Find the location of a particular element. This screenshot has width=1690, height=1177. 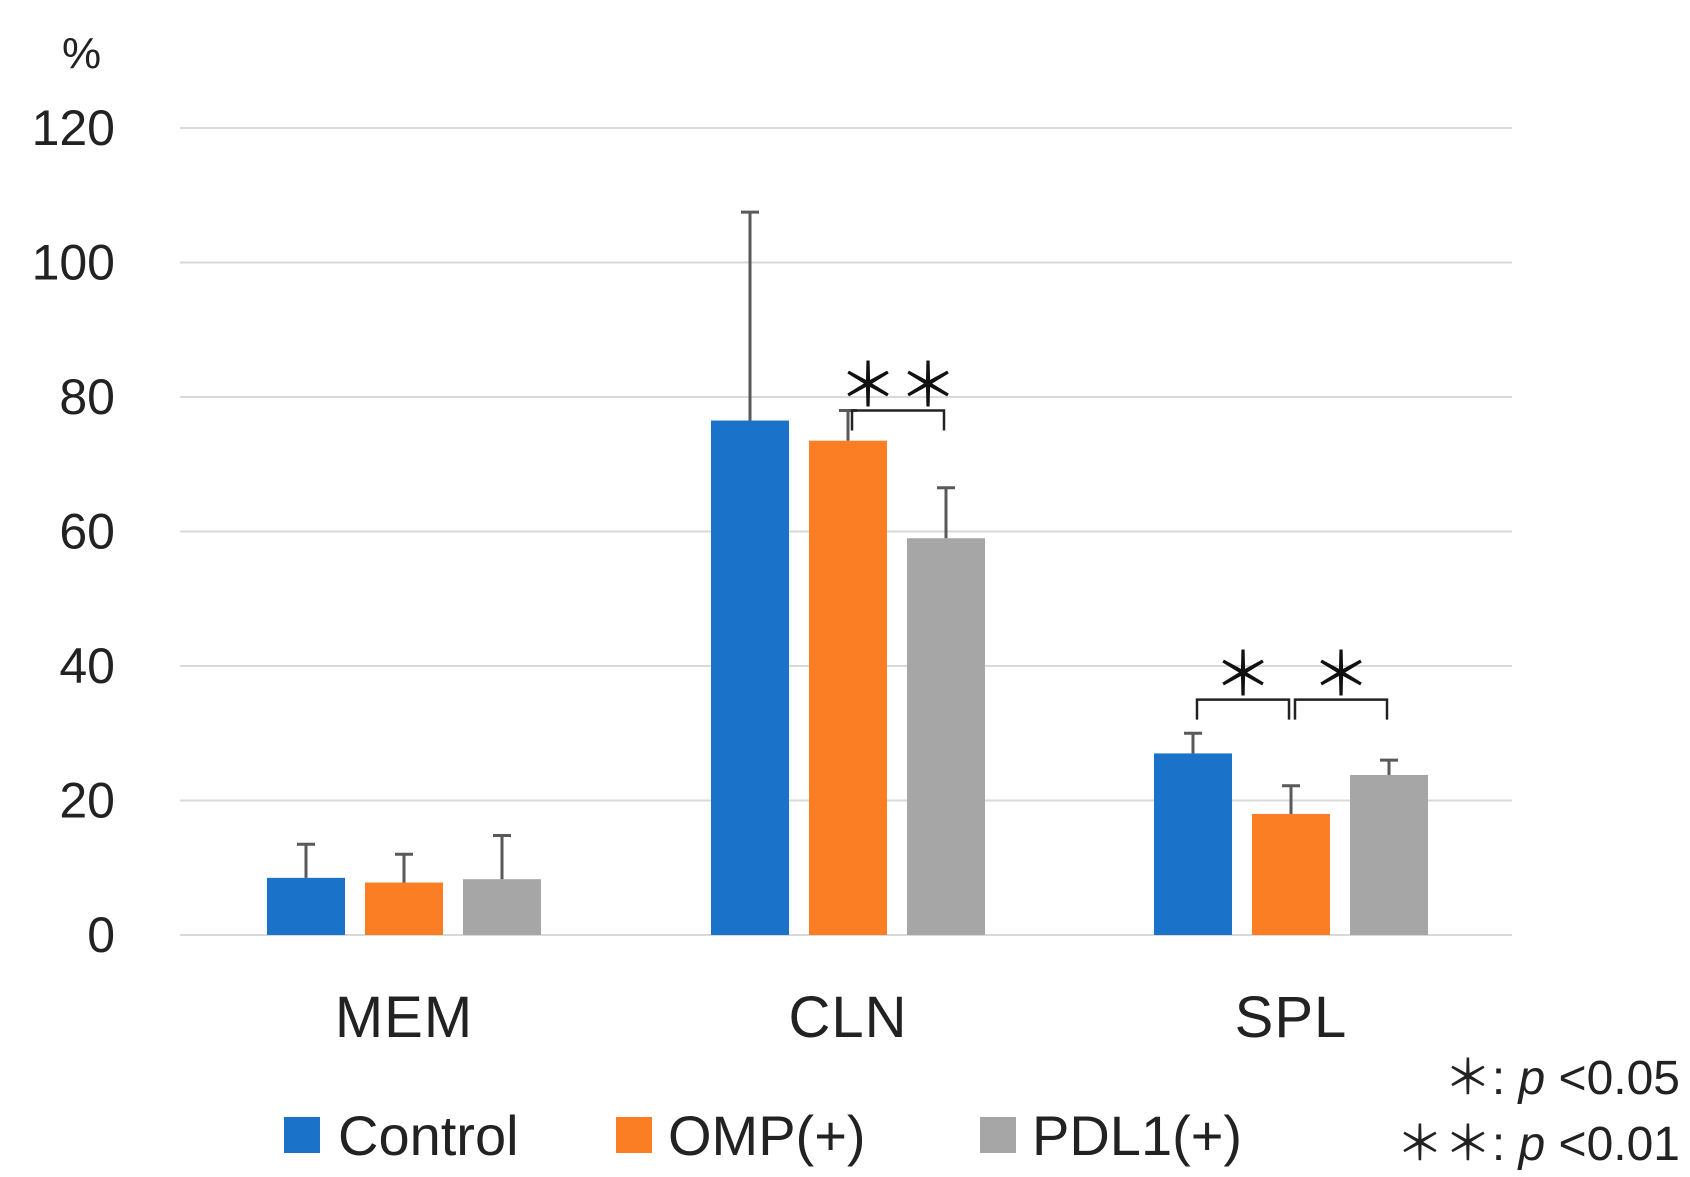

note-p001: ＊＊: p <0.01 is located at coordinates (1538, 1144).